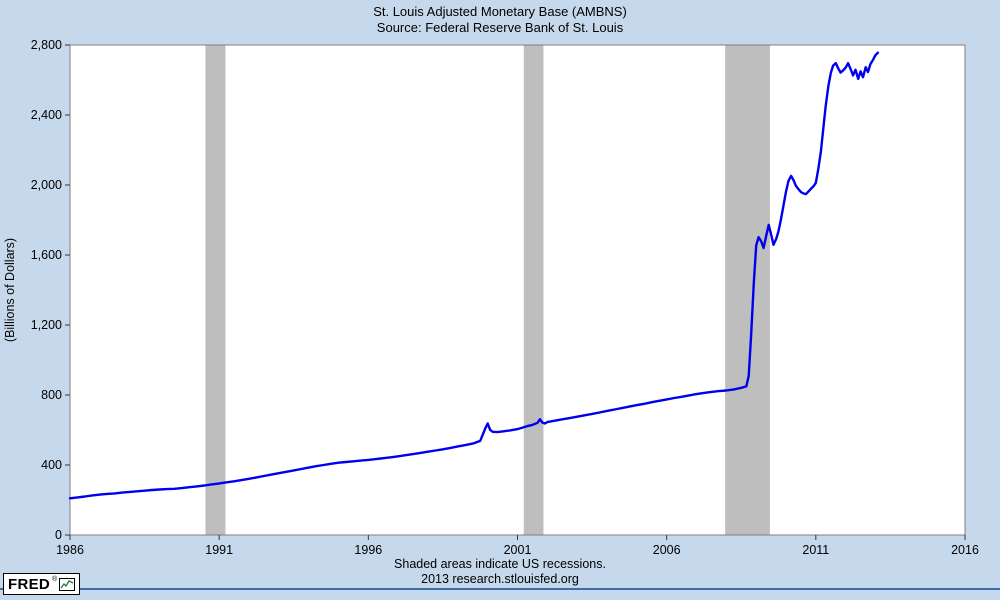 Image resolution: width=1000 pixels, height=600 pixels. I want to click on footer-divider, so click(500, 589).